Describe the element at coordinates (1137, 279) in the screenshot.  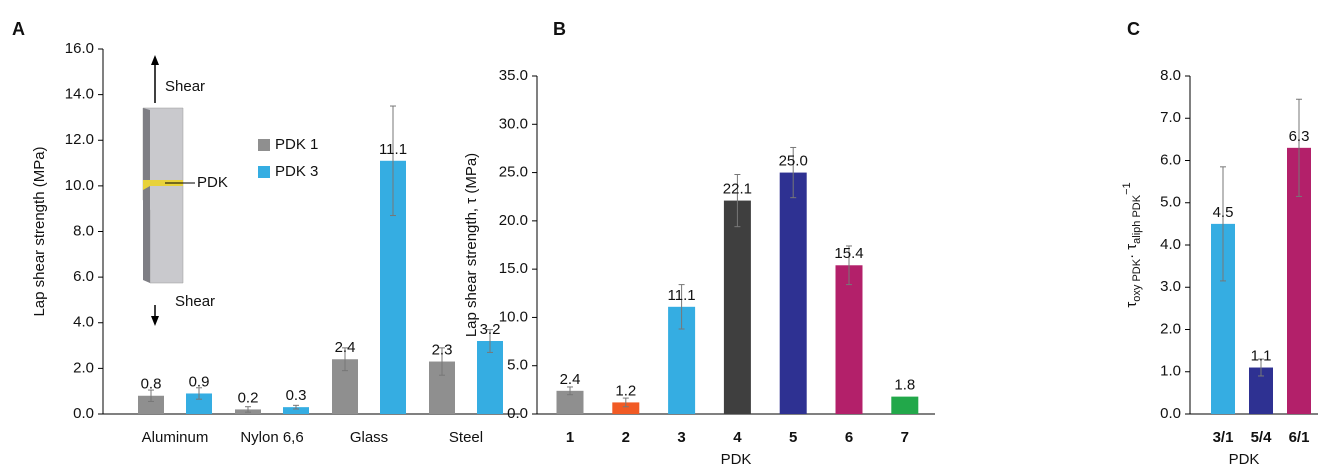
I see `y-axis-label-part: oxy PDK` at that location.